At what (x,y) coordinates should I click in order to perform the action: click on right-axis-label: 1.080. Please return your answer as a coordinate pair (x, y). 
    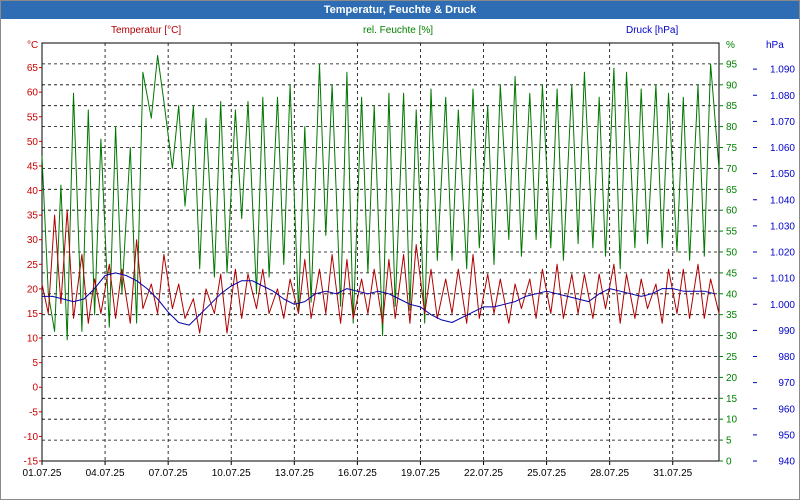
    Looking at the image, I should click on (782, 96).